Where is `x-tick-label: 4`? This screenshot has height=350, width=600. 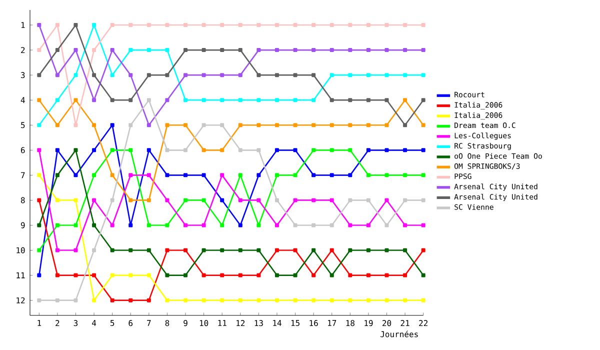
x-tick-label: 4 is located at coordinates (94, 323).